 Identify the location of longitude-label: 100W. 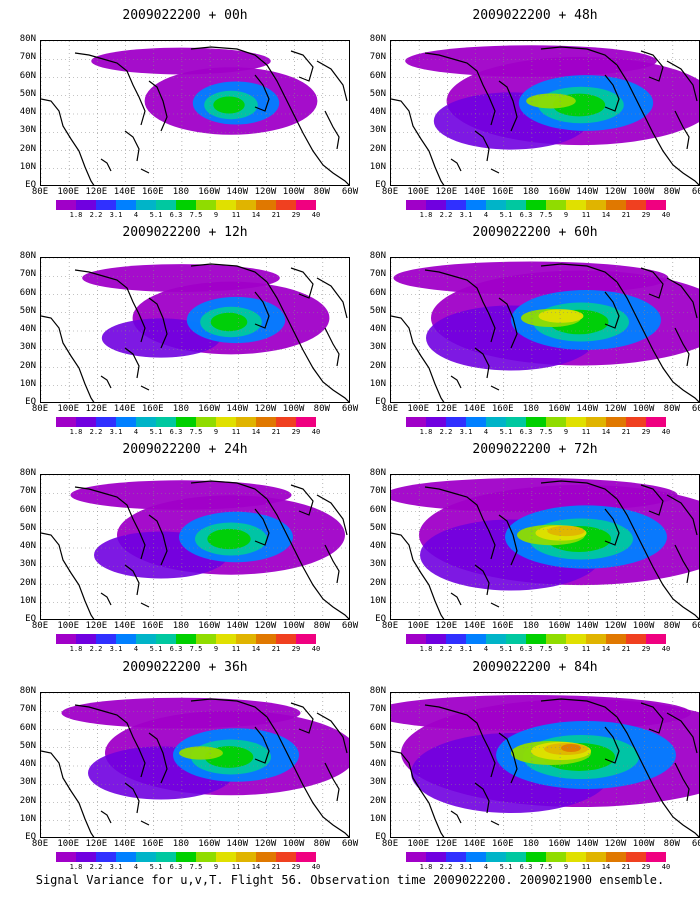
(293, 192).